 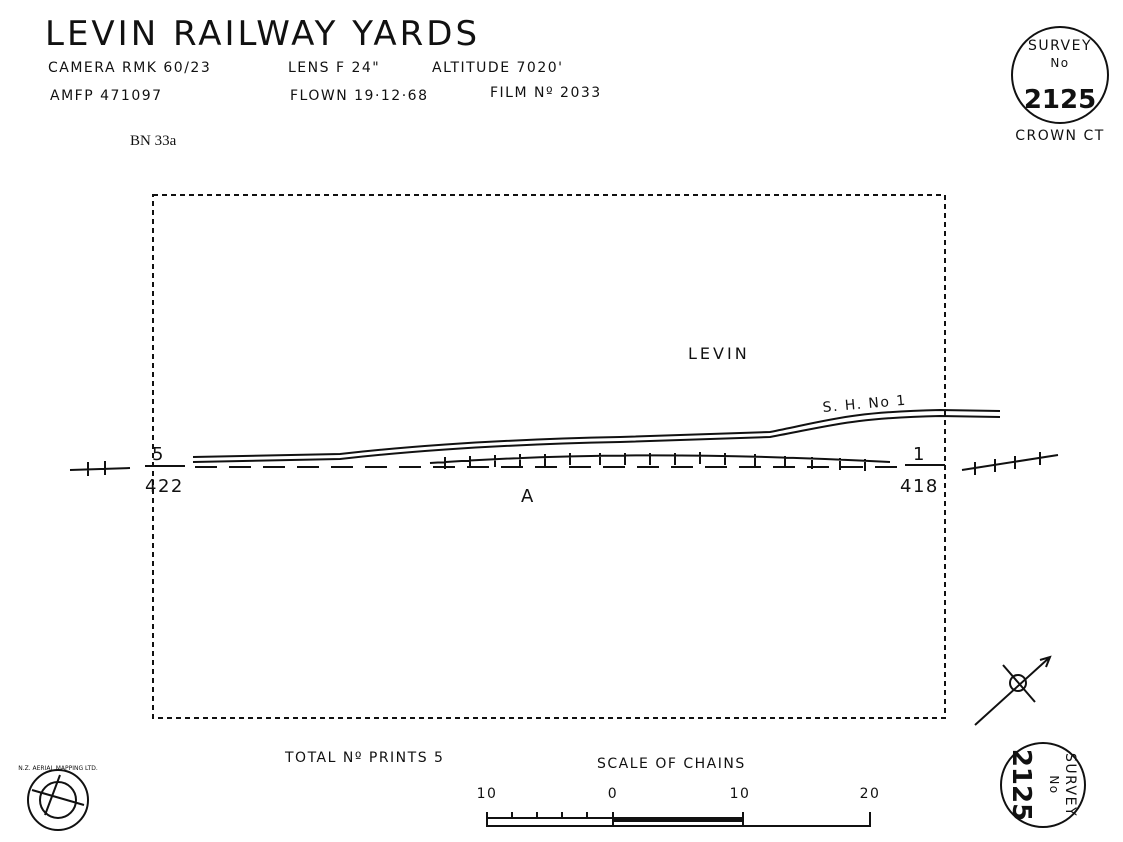 What do you see at coordinates (158, 454) in the screenshot?
I see `left-print: 5` at bounding box center [158, 454].